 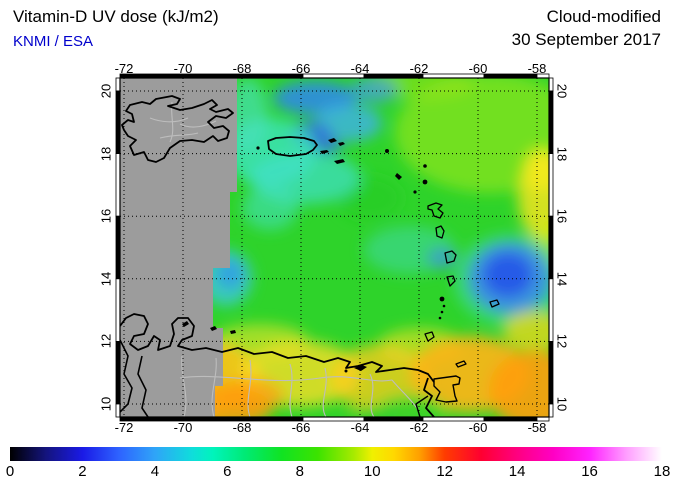 What do you see at coordinates (372, 471) in the screenshot?
I see `colorbar-tick-label: 10` at bounding box center [372, 471].